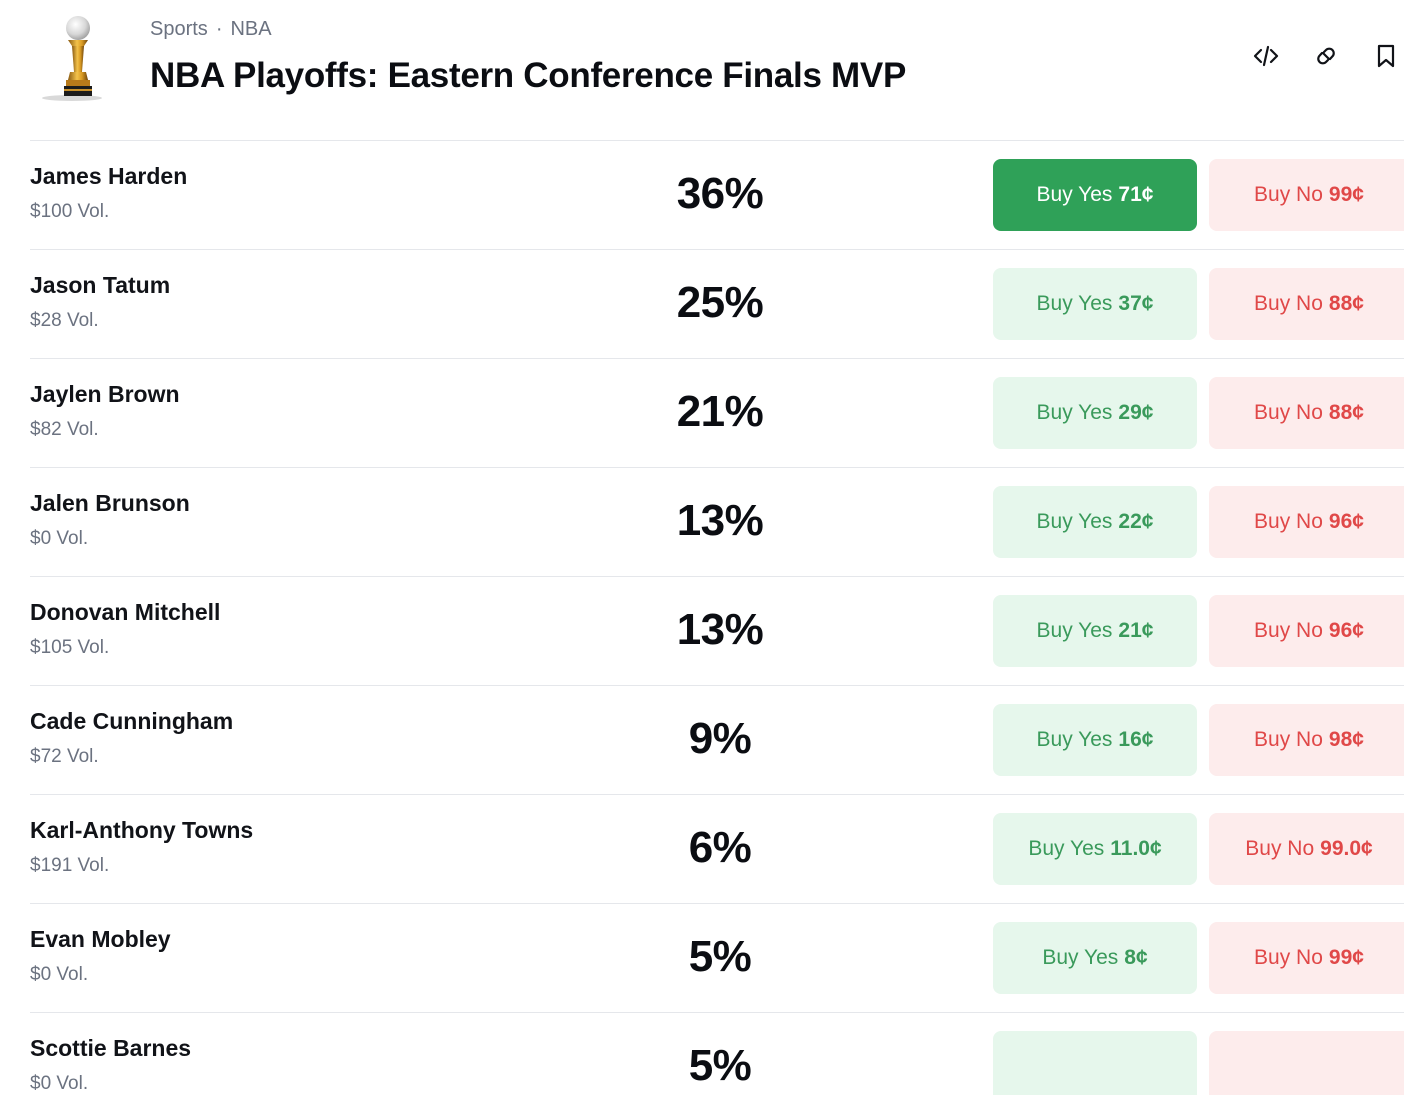  I want to click on outcome-volume: $82 Vol., so click(64, 429).